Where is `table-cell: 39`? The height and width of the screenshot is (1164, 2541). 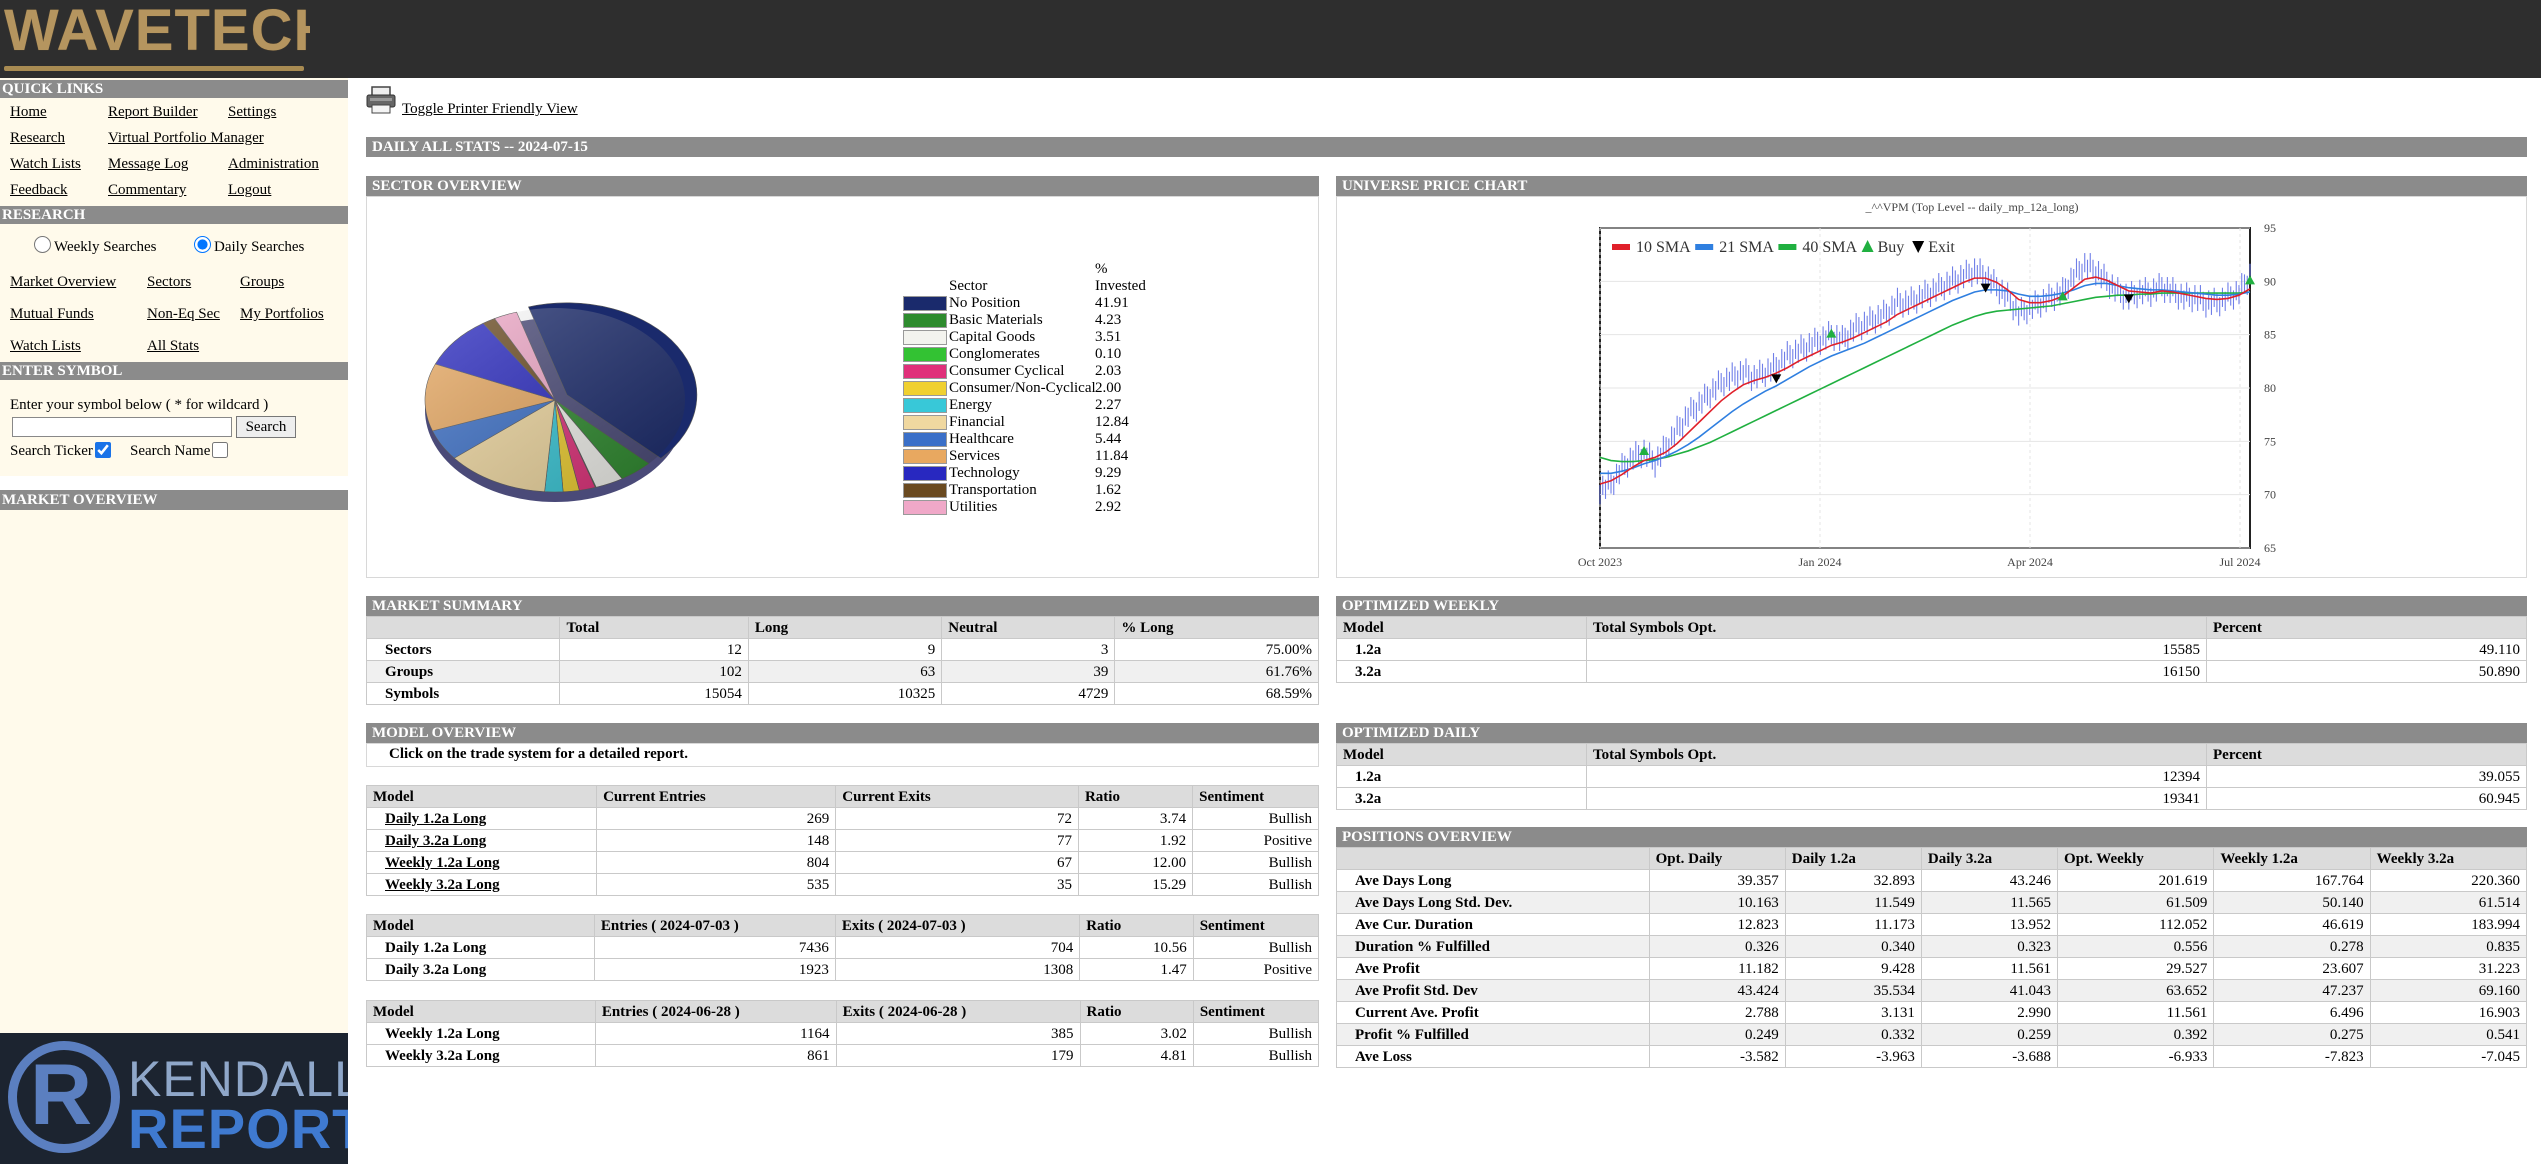 table-cell: 39 is located at coordinates (1028, 671).